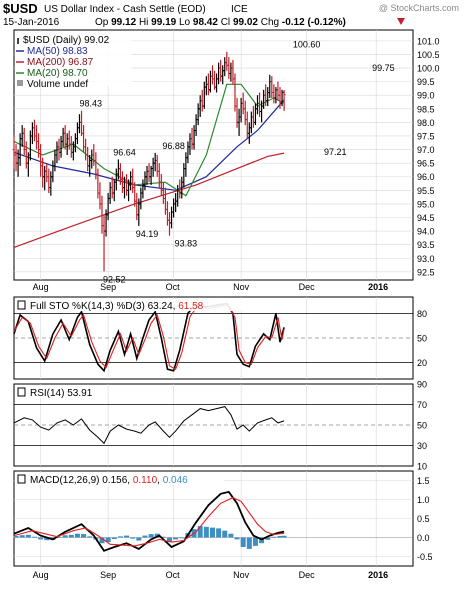 Image resolution: width=464 pixels, height=591 pixels. What do you see at coordinates (150, 521) in the screenshot?
I see `macd-plot` at bounding box center [150, 521].